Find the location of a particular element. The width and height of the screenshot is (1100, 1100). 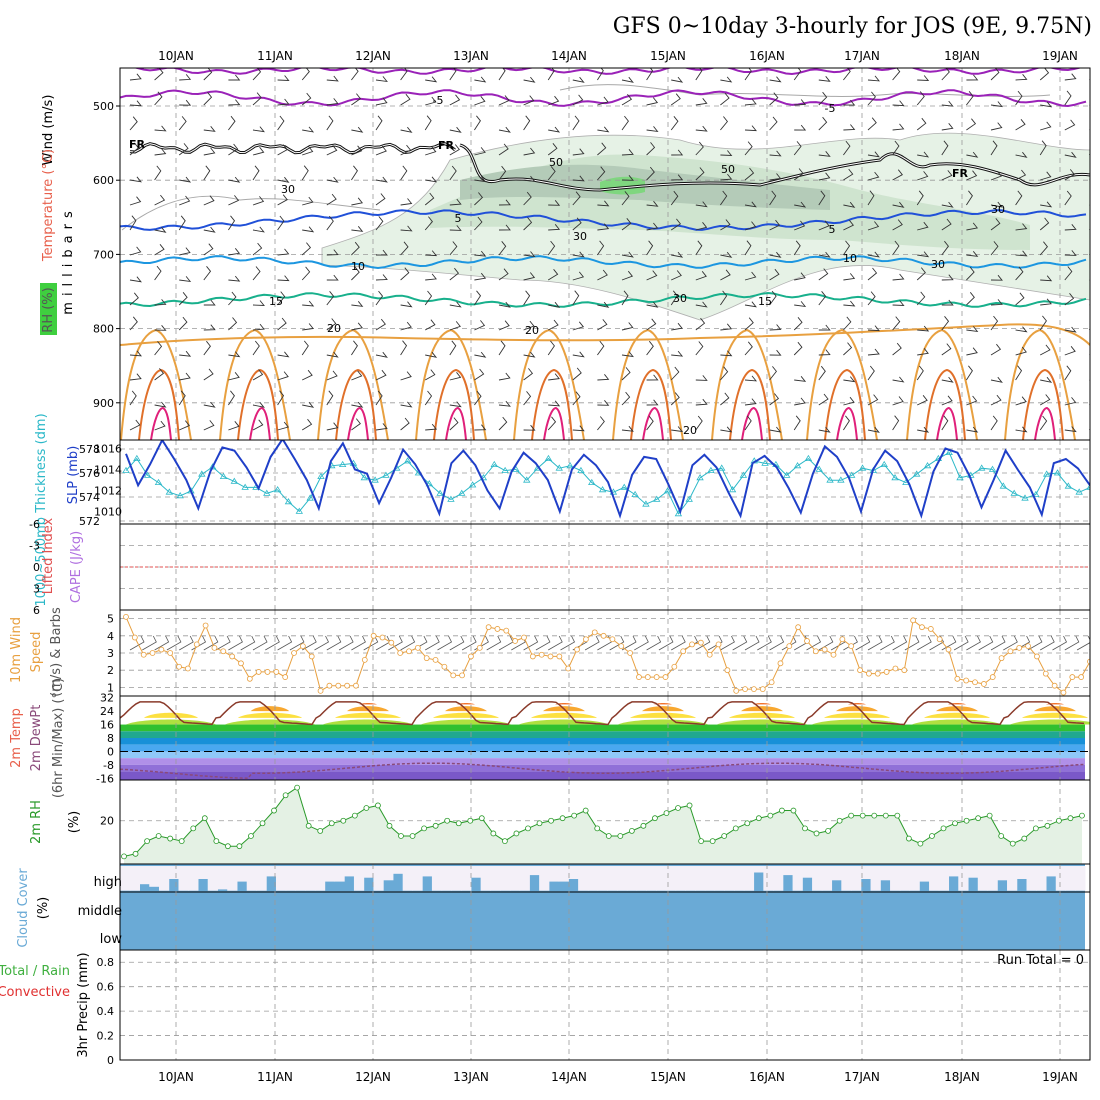

date-label-bottom: 10JAN is located at coordinates (176, 1077).